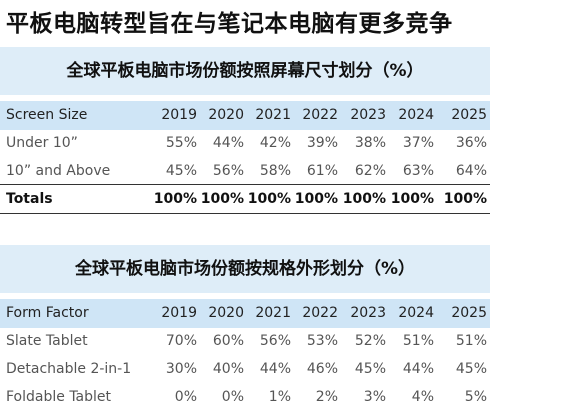  Describe the element at coordinates (29, 199) in the screenshot. I see `table-cell: Totals` at that location.